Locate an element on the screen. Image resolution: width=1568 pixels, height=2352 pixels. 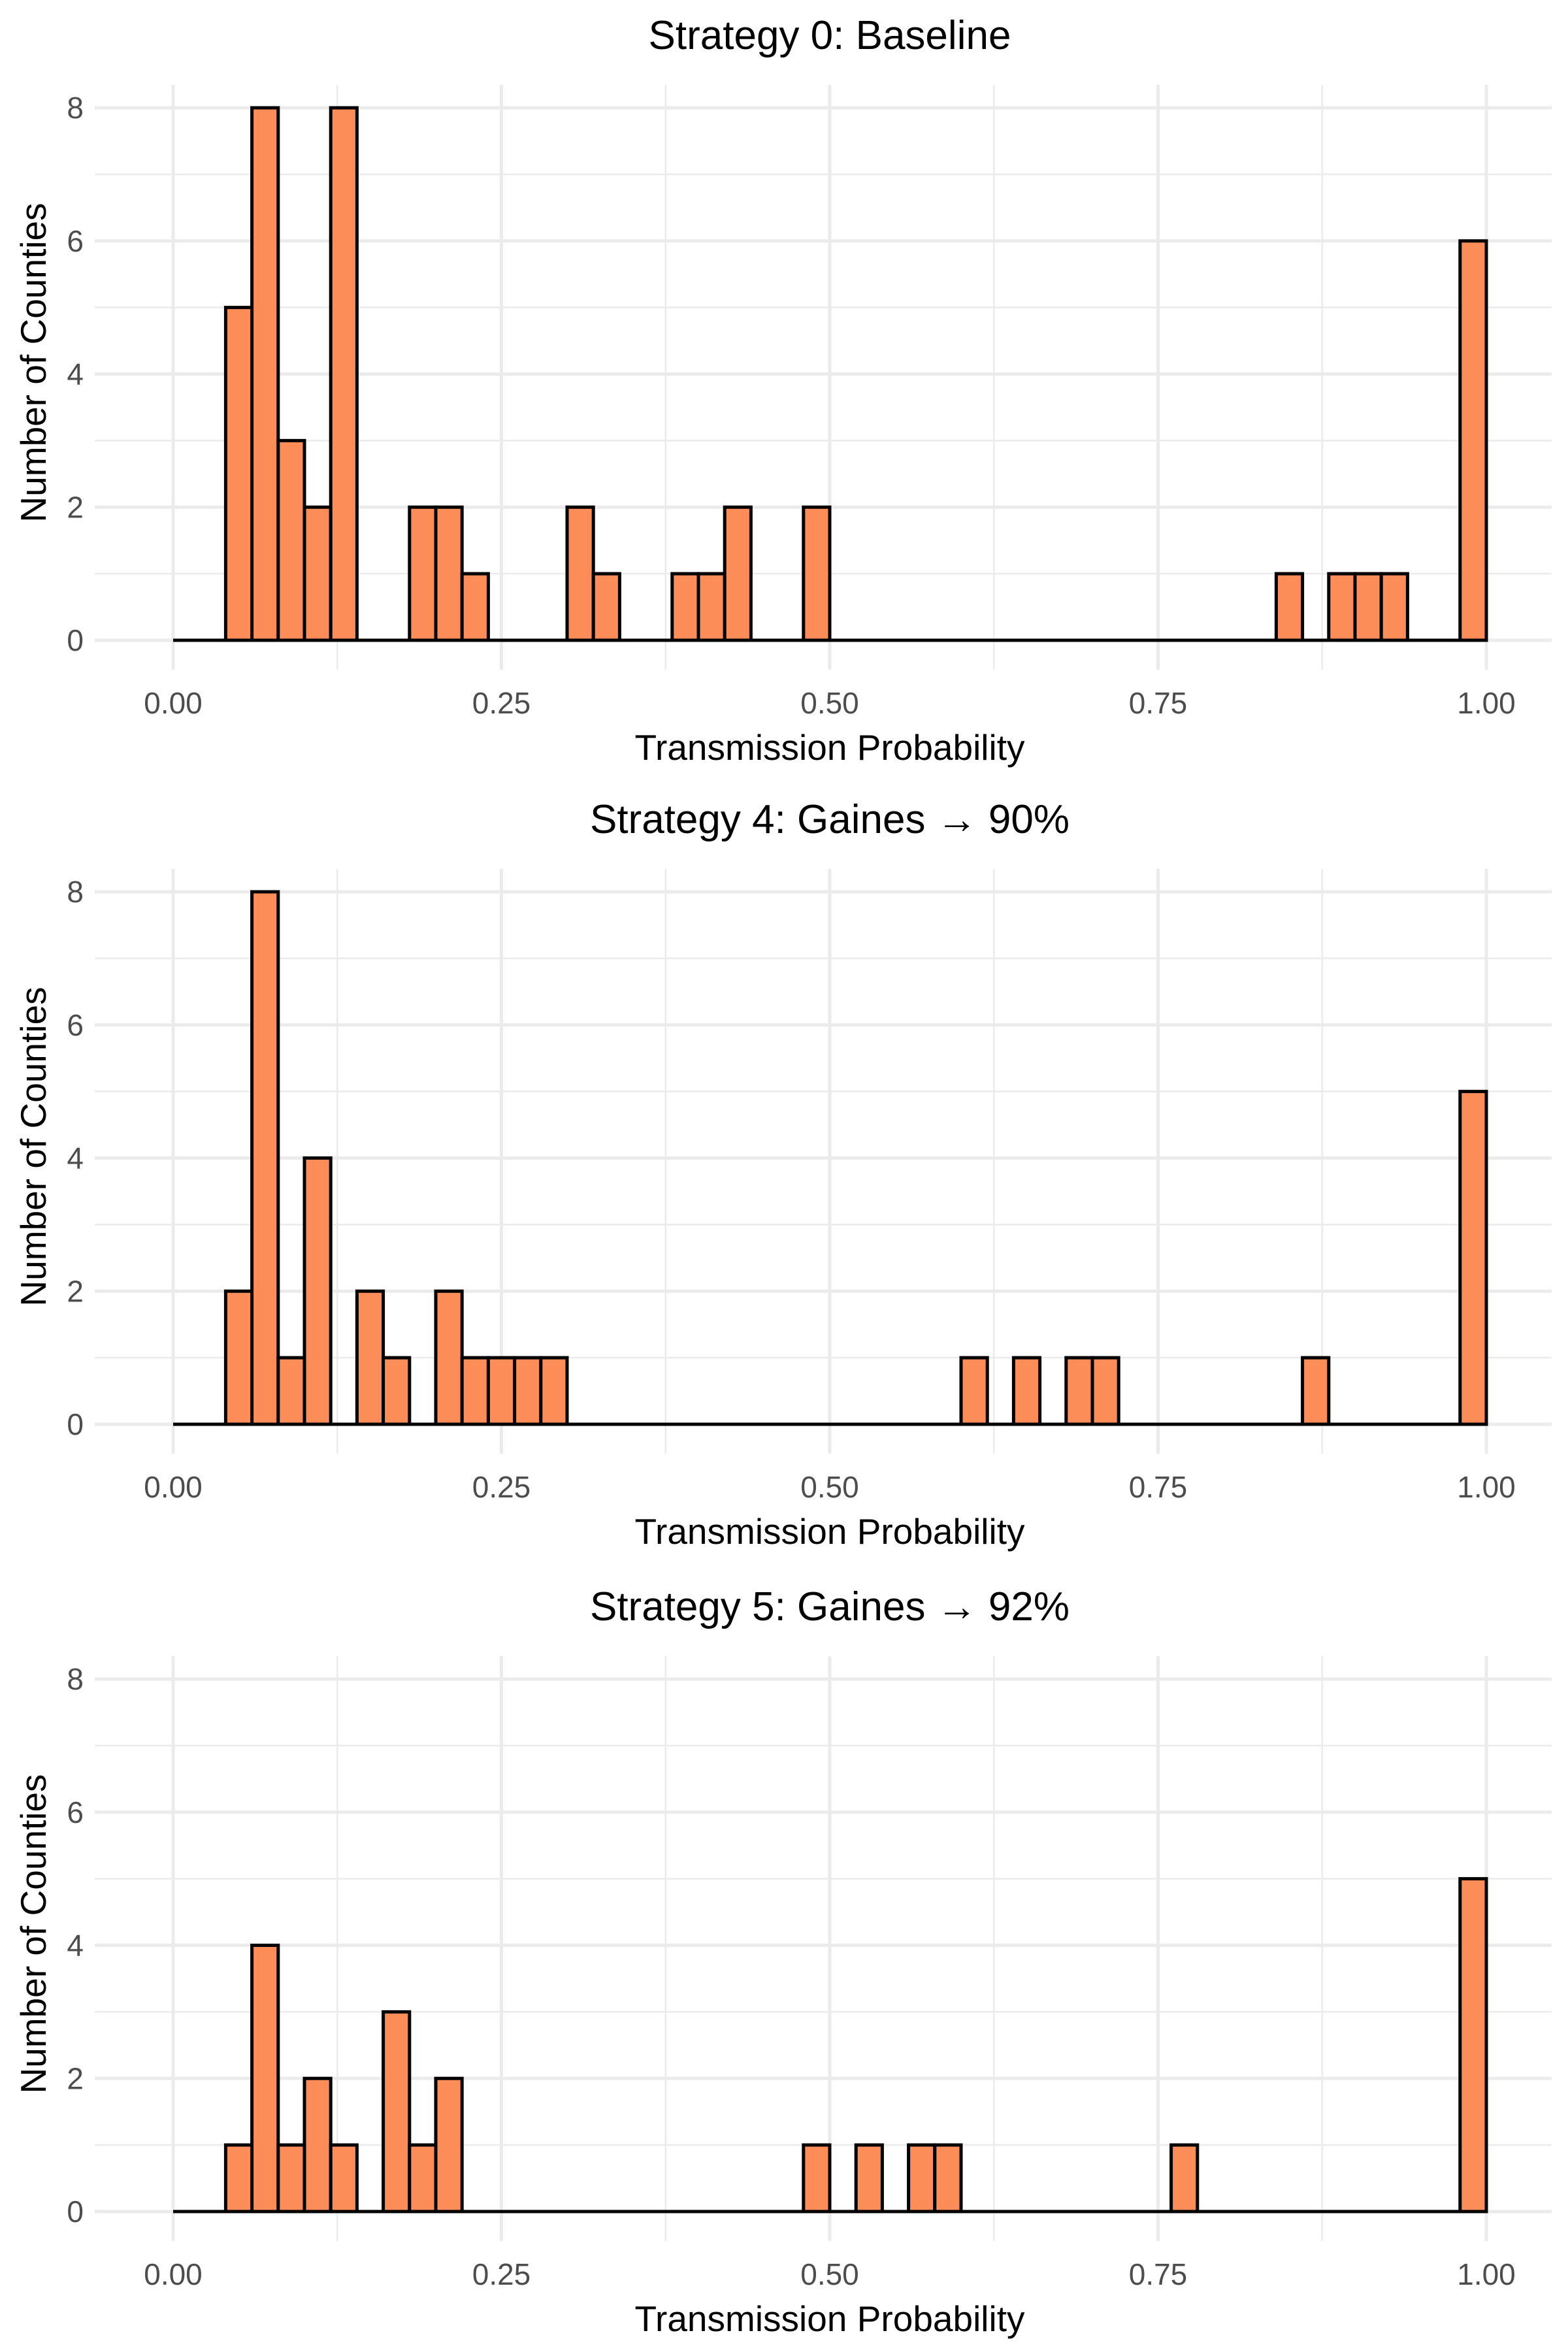
panel-title: Strategy 0: Baseline is located at coordinates (830, 35).